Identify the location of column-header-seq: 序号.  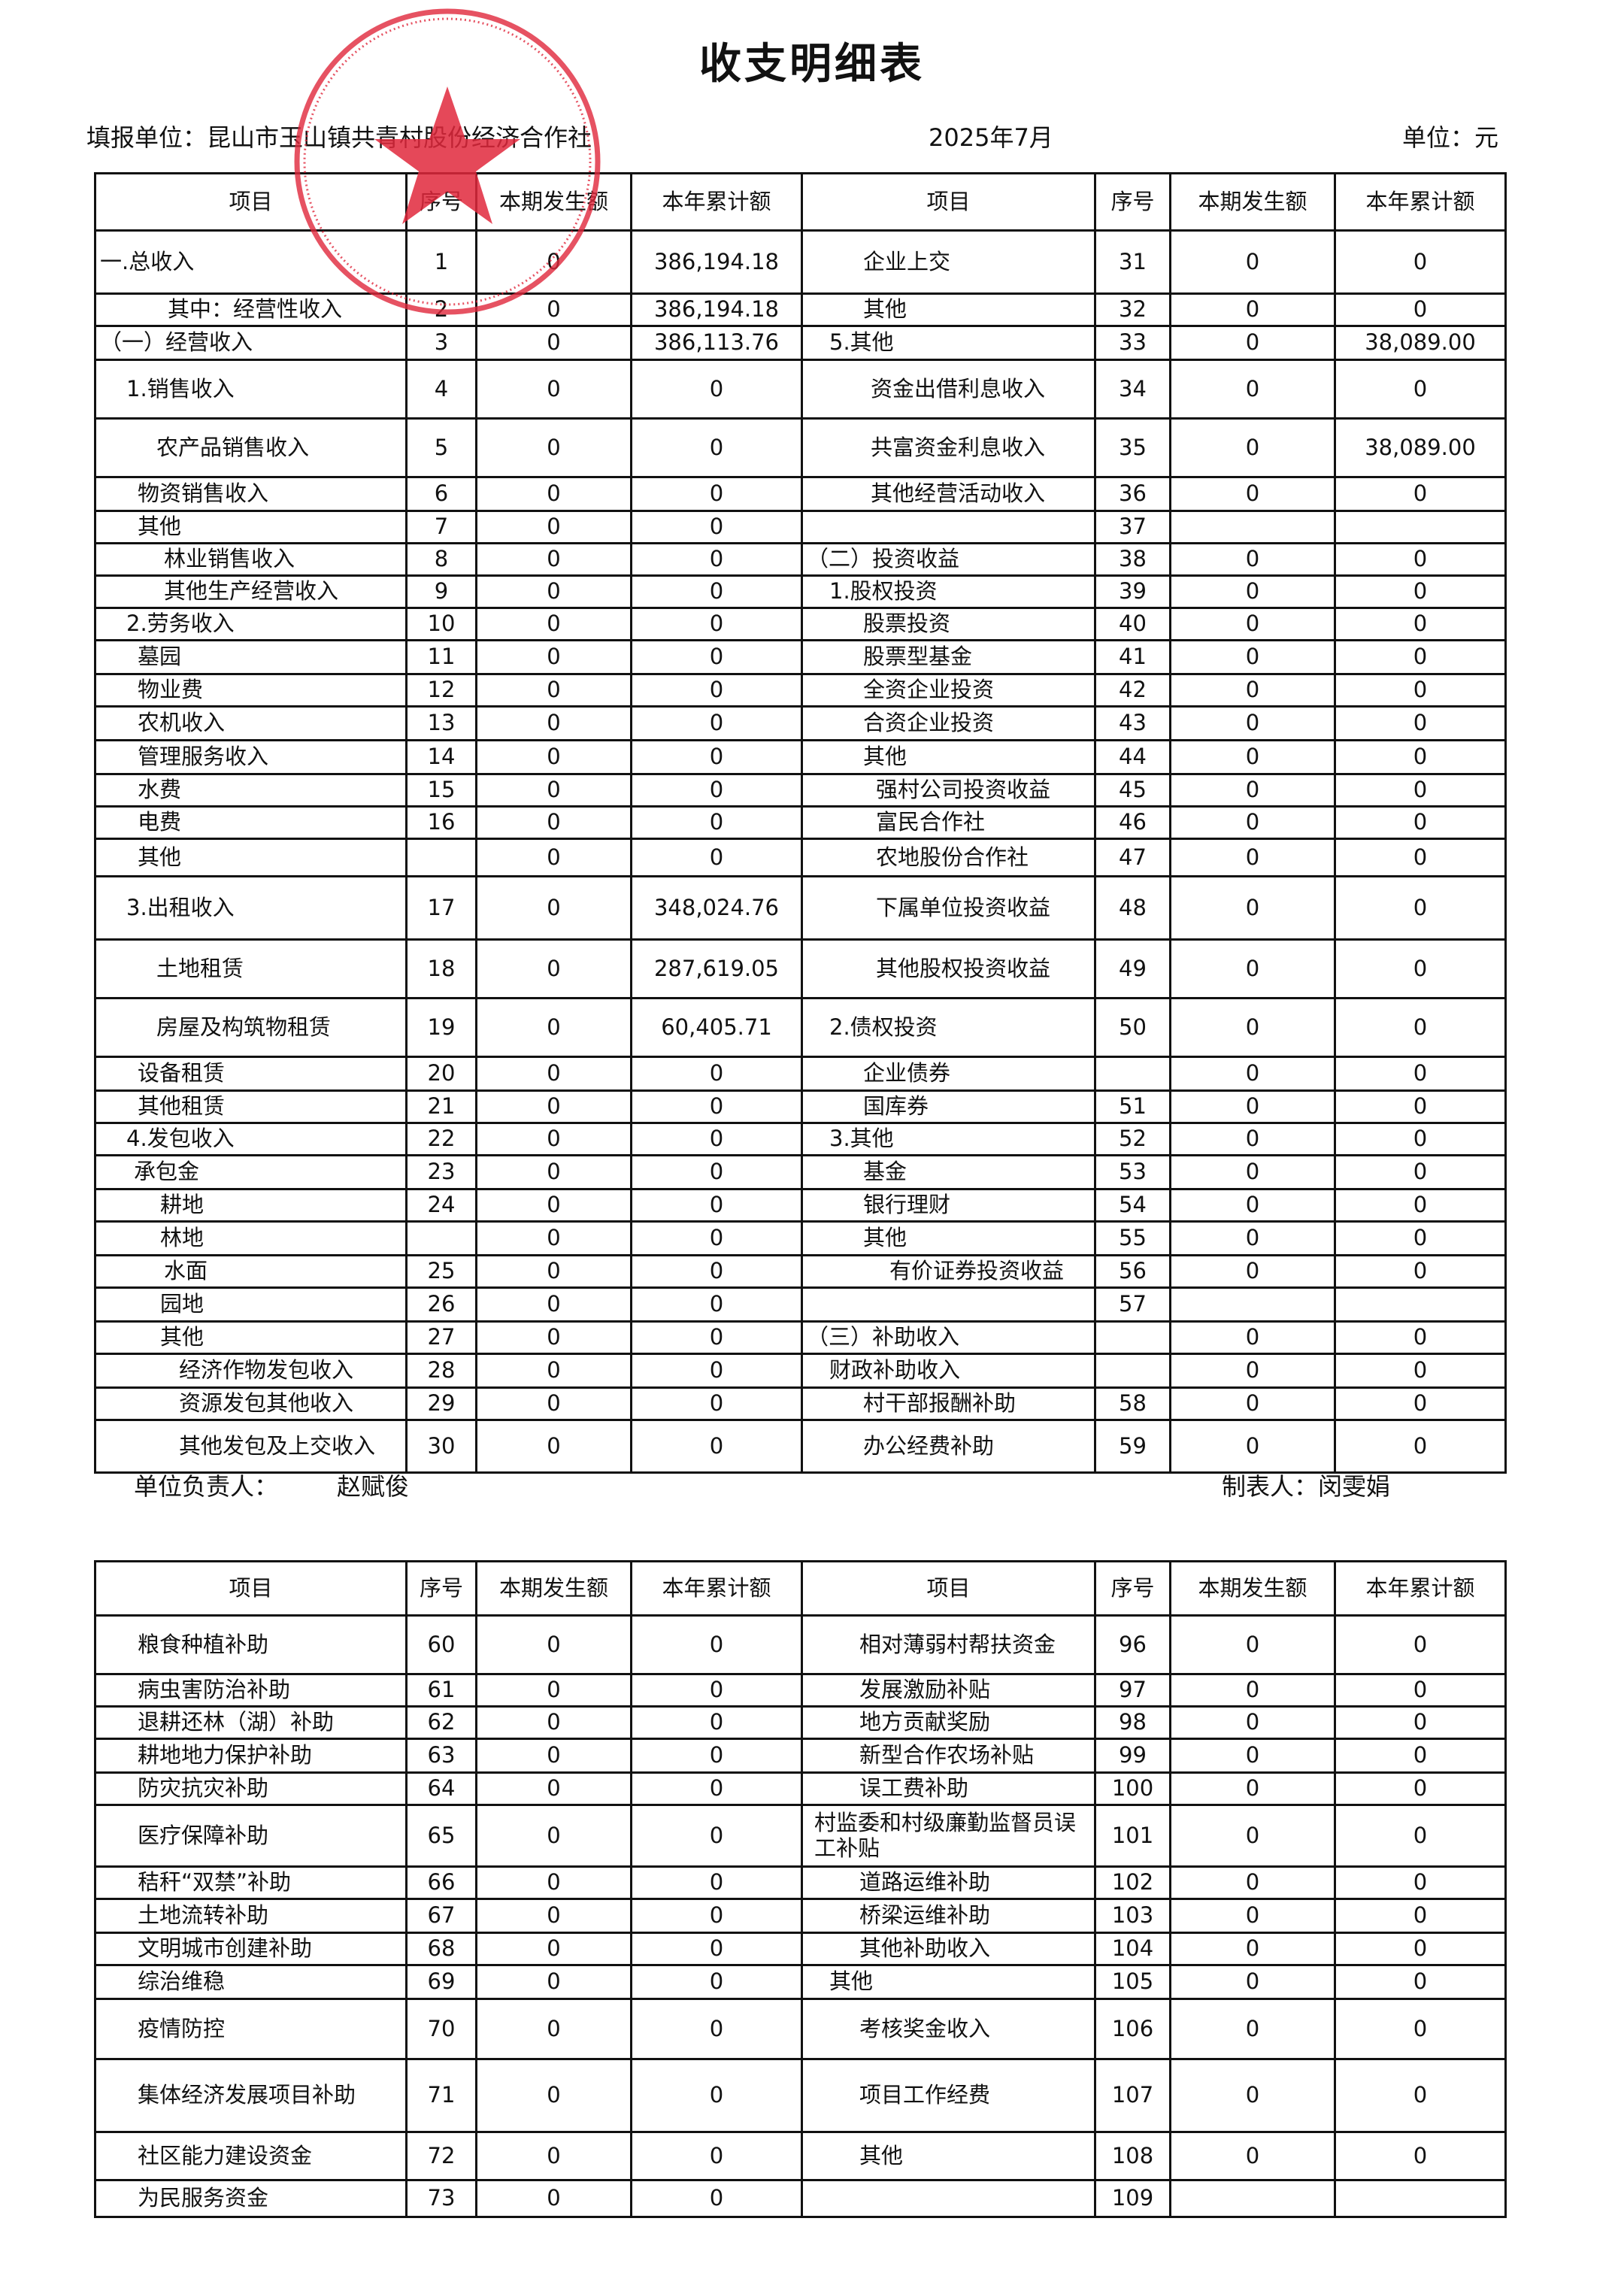
(1132, 1588).